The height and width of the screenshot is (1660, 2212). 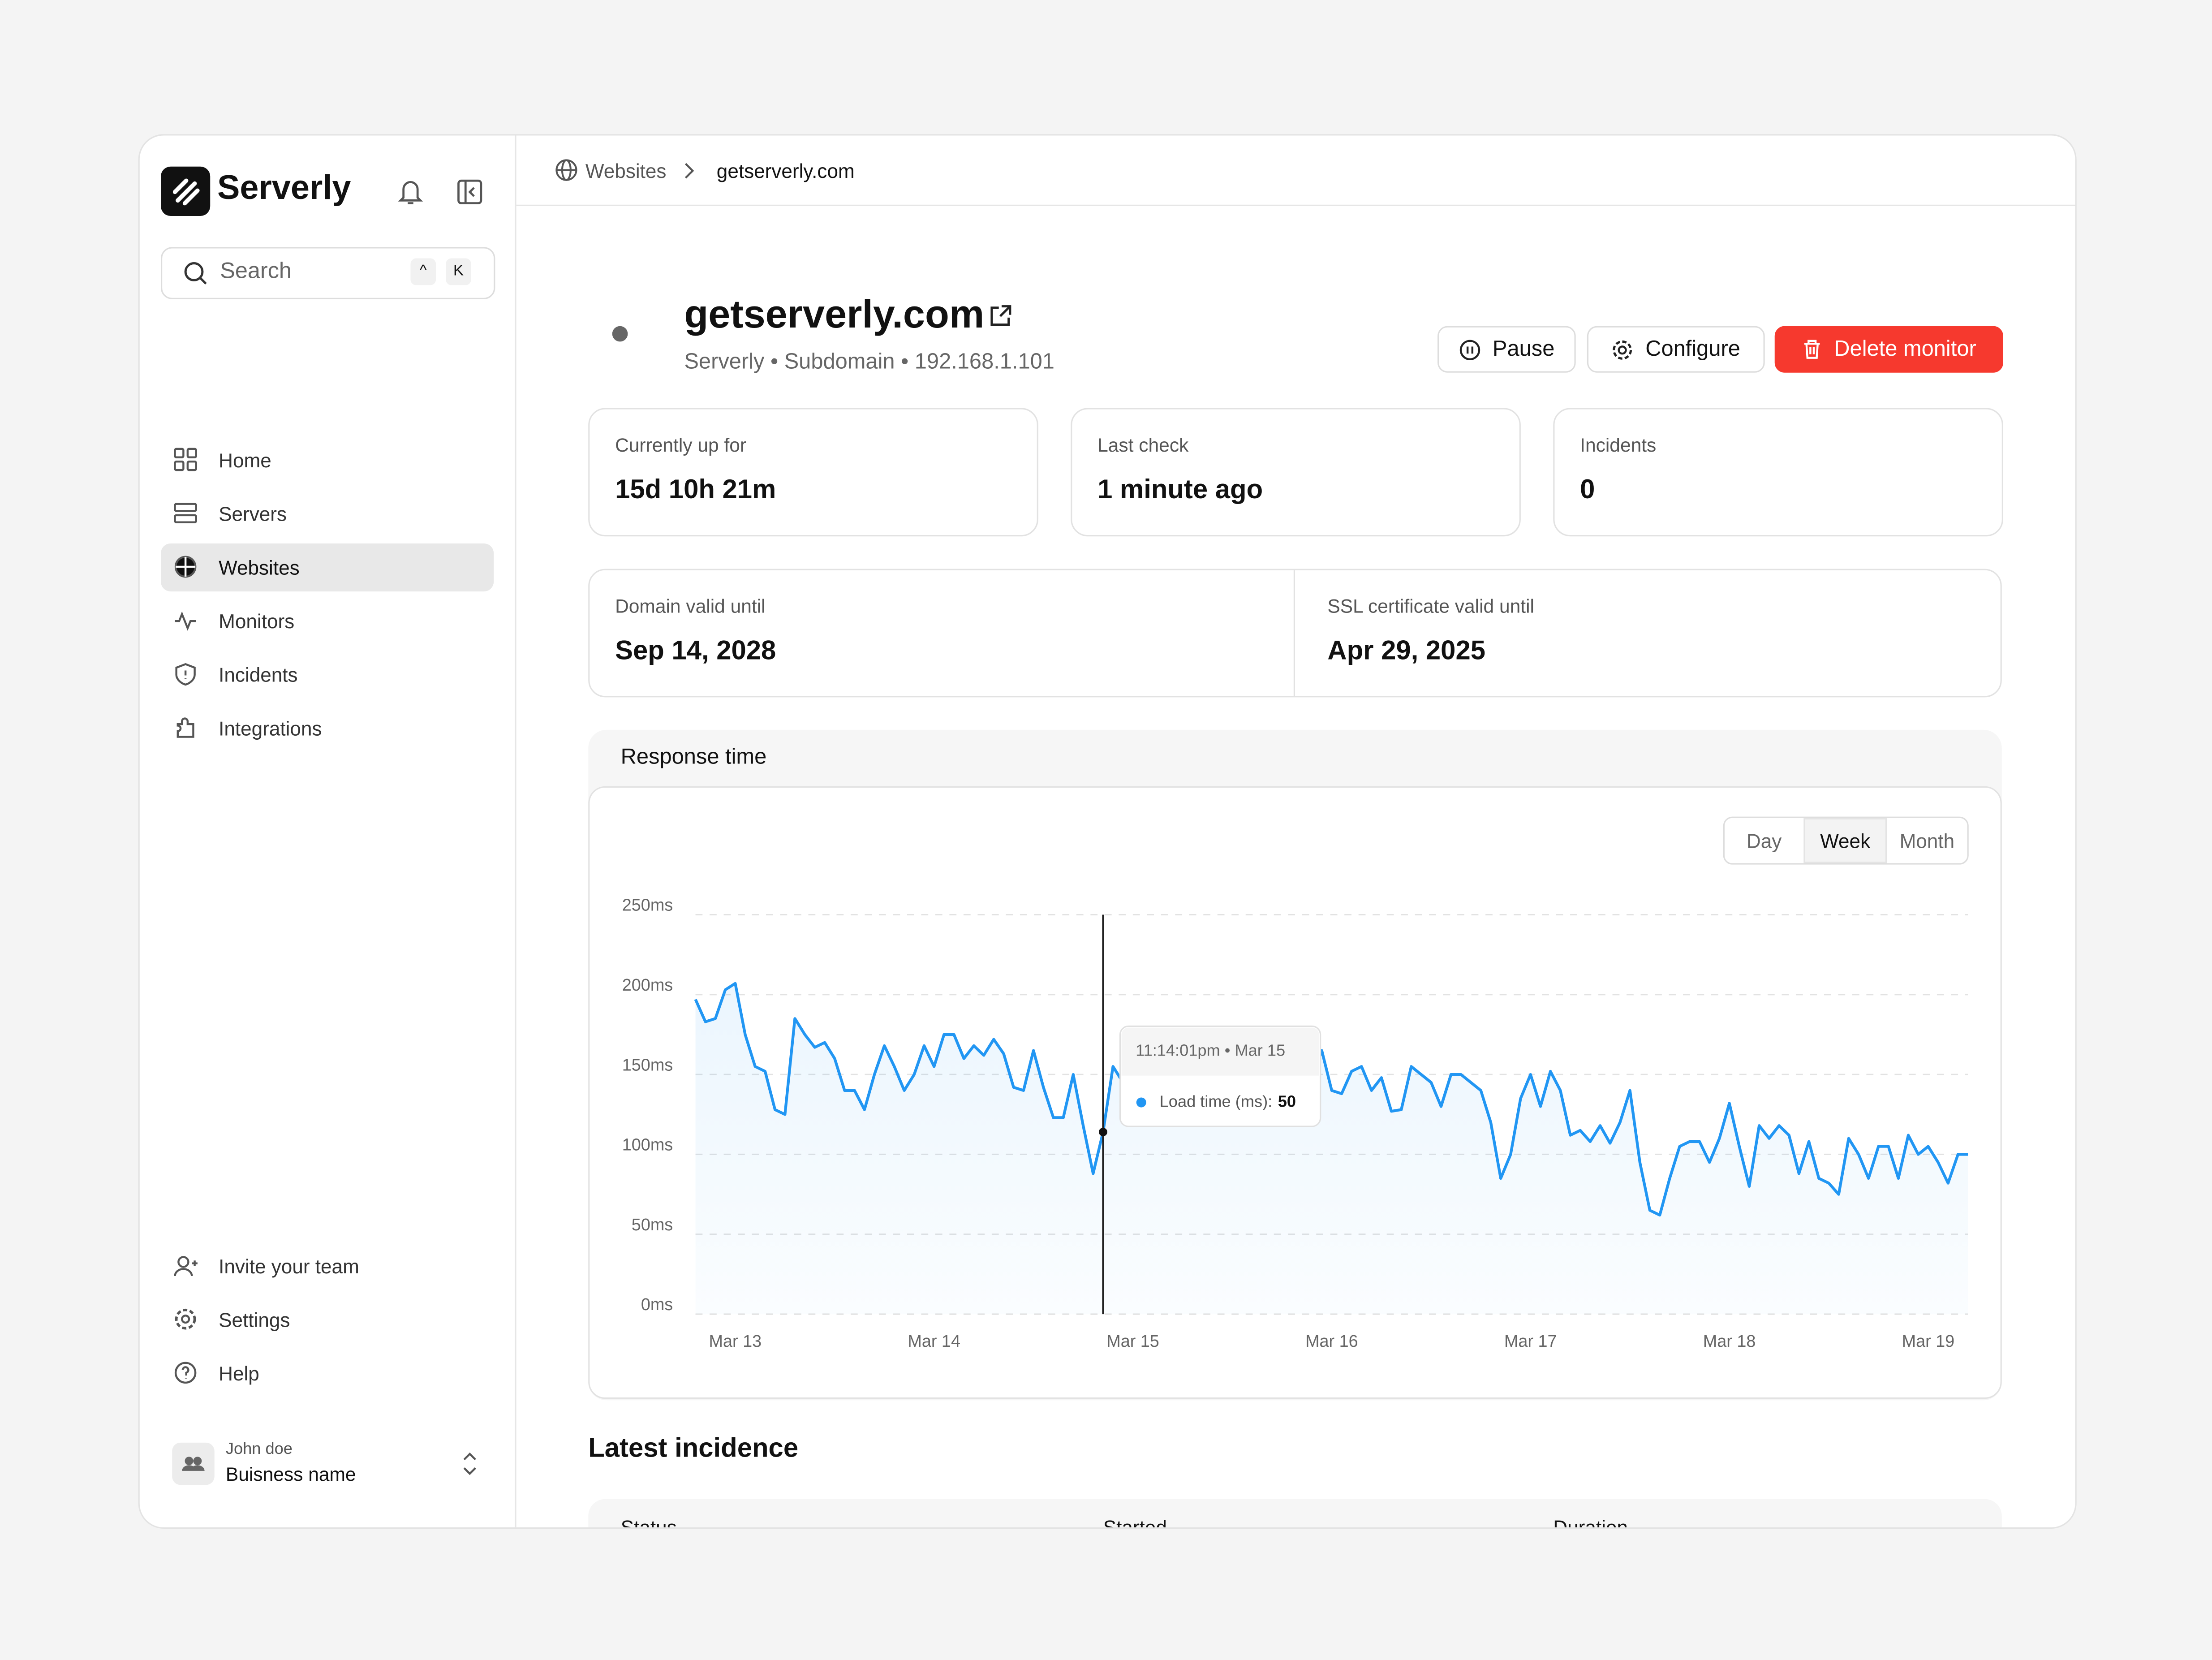 I want to click on delete-button: Delete monitor, so click(x=1888, y=350).